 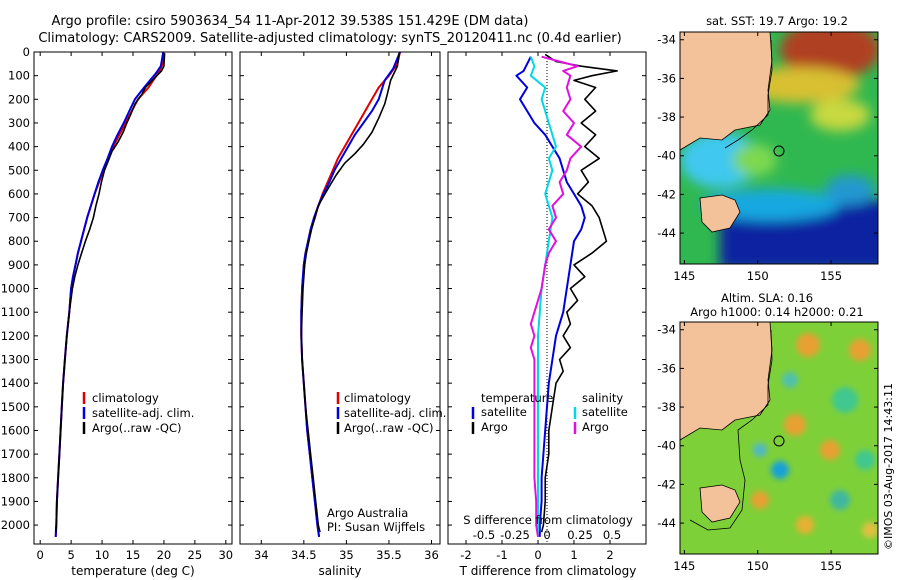 What do you see at coordinates (195, 555) in the screenshot?
I see `temperature-tick-label: 25` at bounding box center [195, 555].